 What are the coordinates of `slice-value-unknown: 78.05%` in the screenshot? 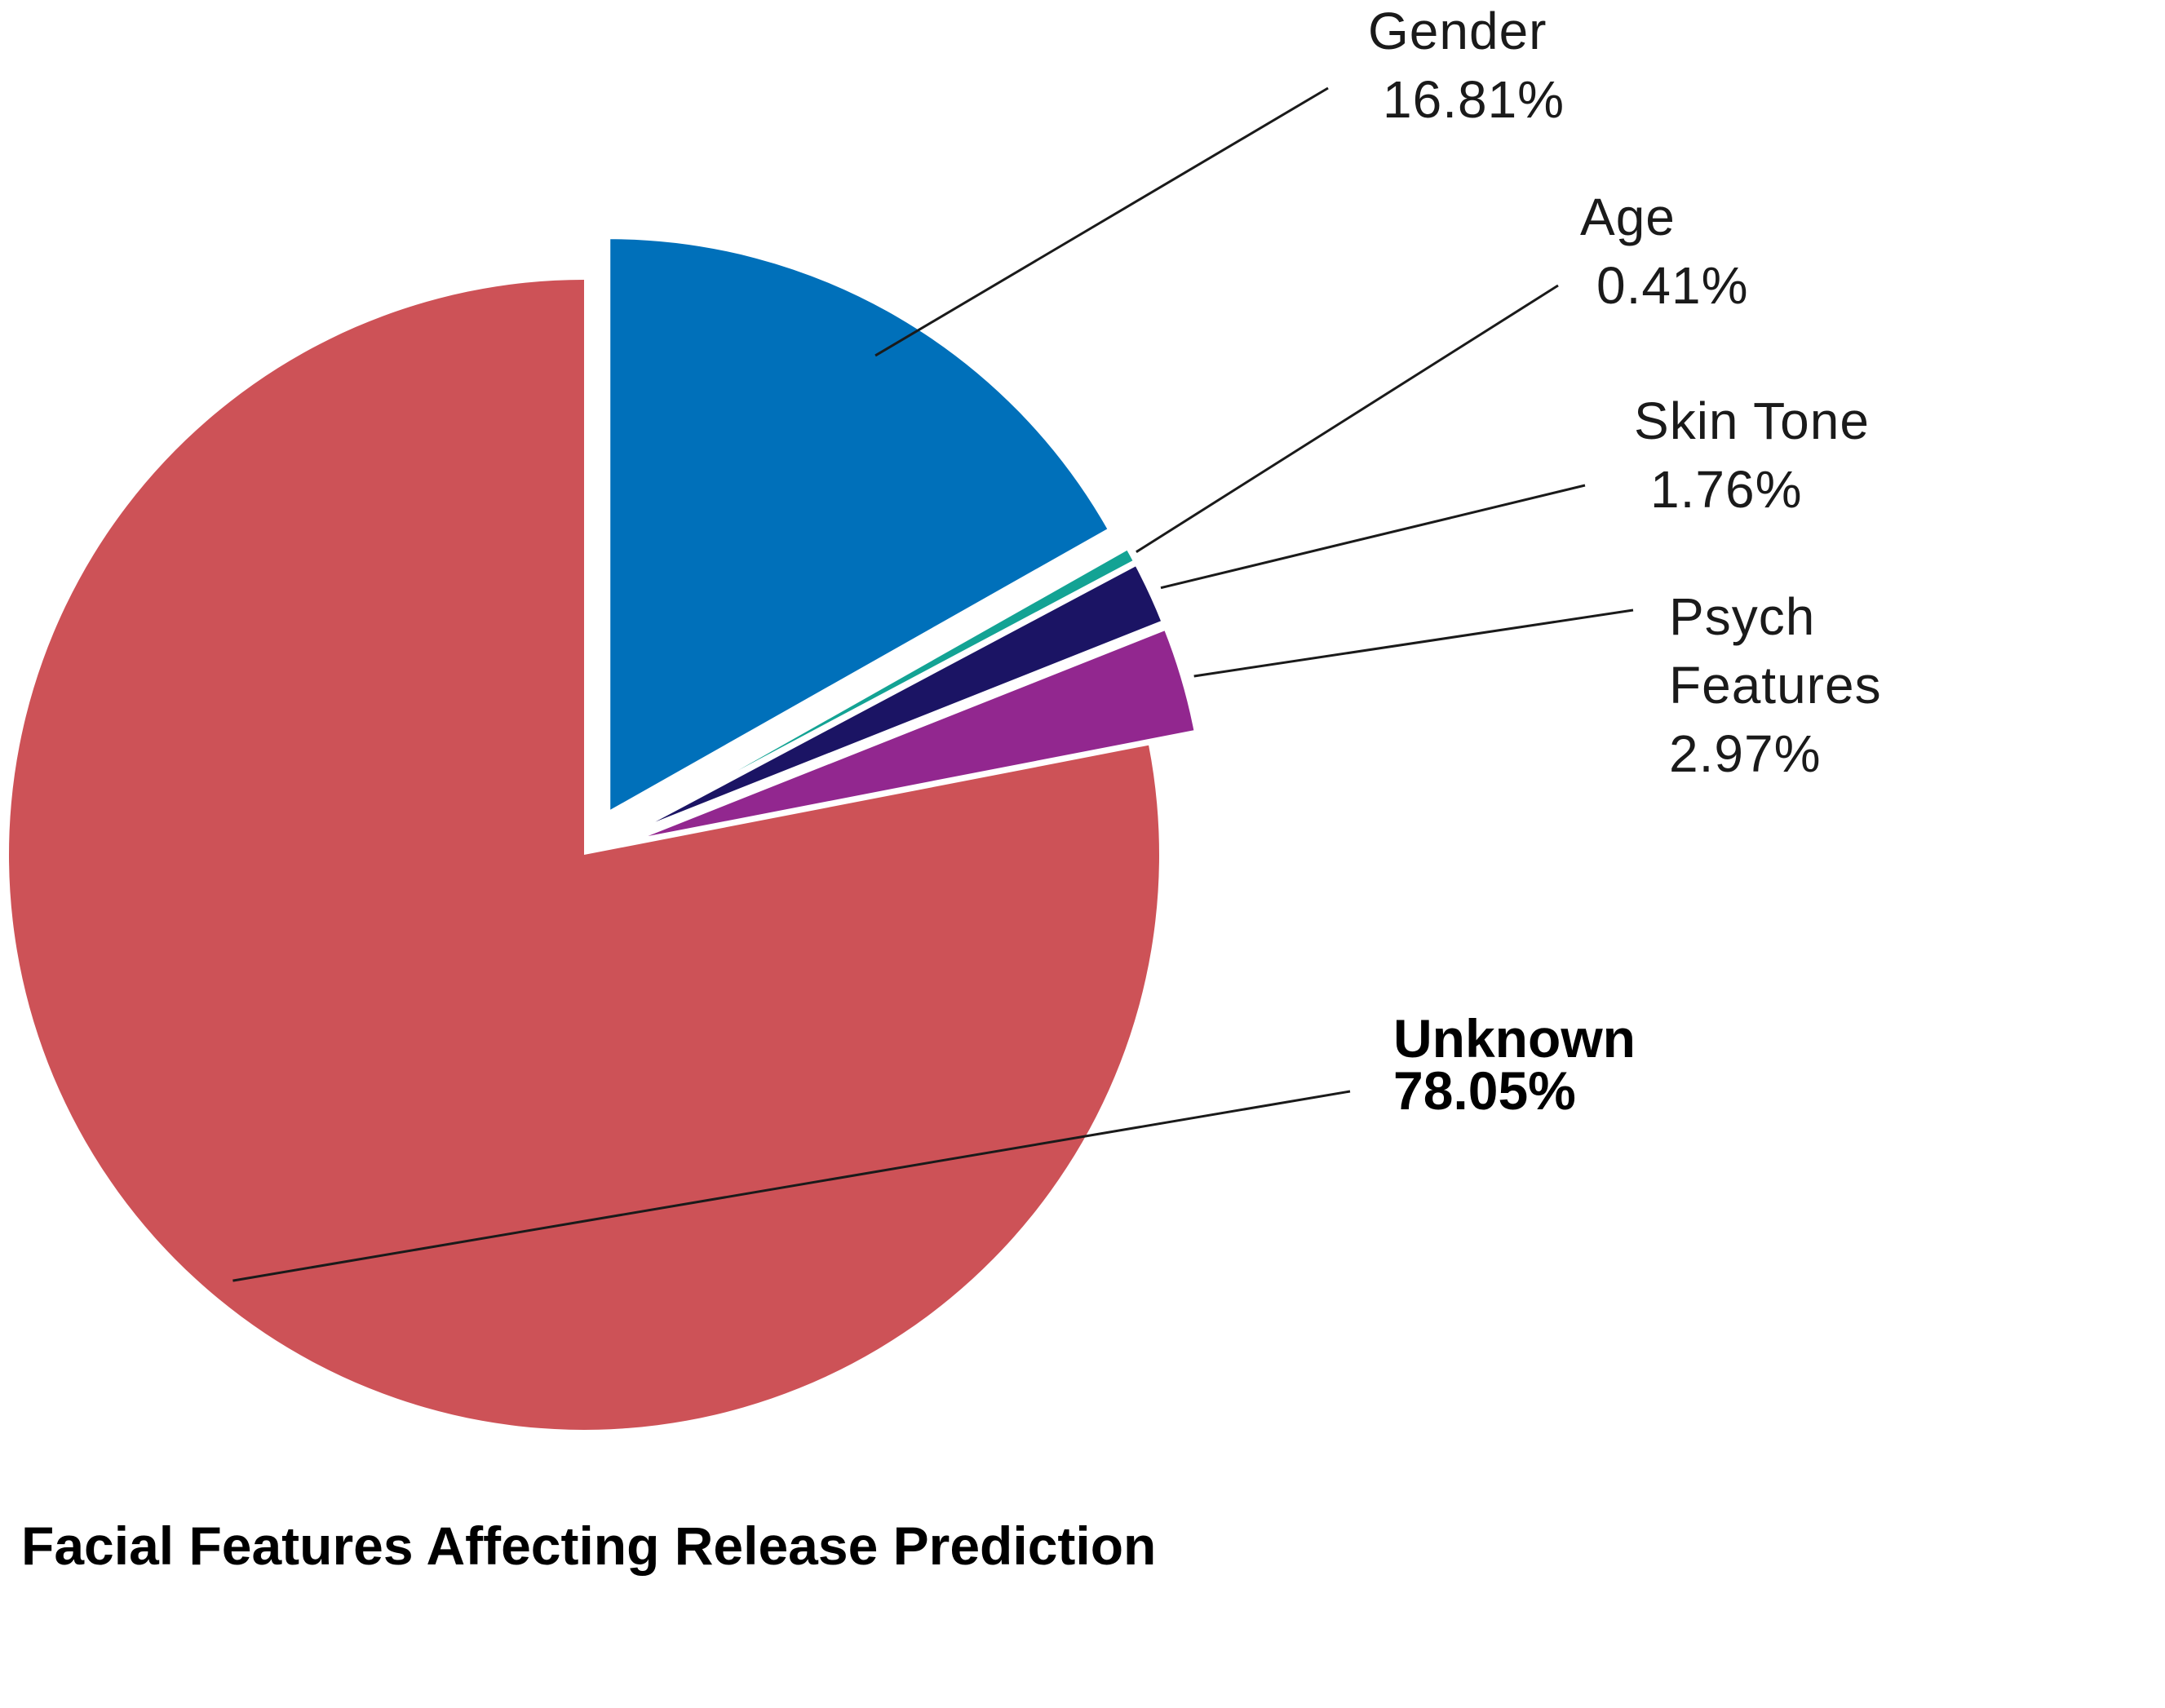 It's located at (1485, 1090).